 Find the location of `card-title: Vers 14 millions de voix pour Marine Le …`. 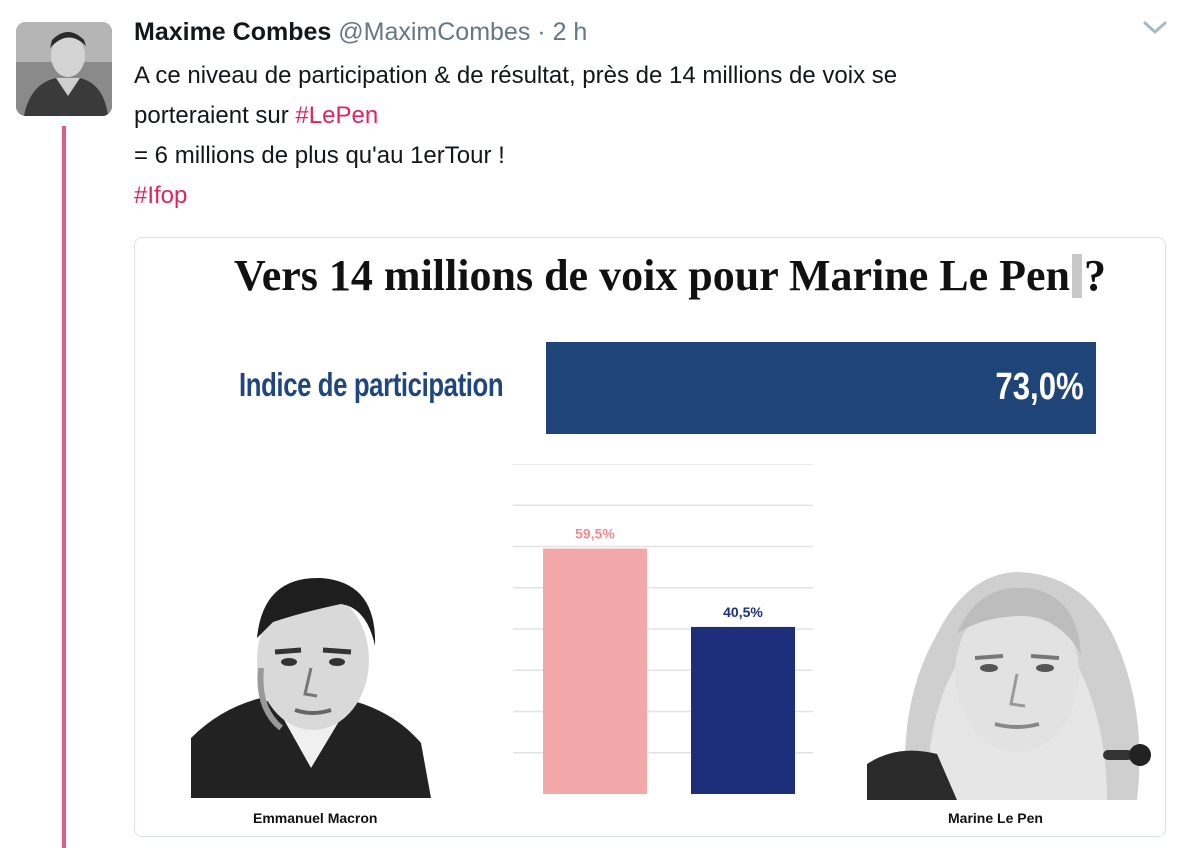

card-title: Vers 14 millions de voix pour Marine Le … is located at coordinates (650, 275).